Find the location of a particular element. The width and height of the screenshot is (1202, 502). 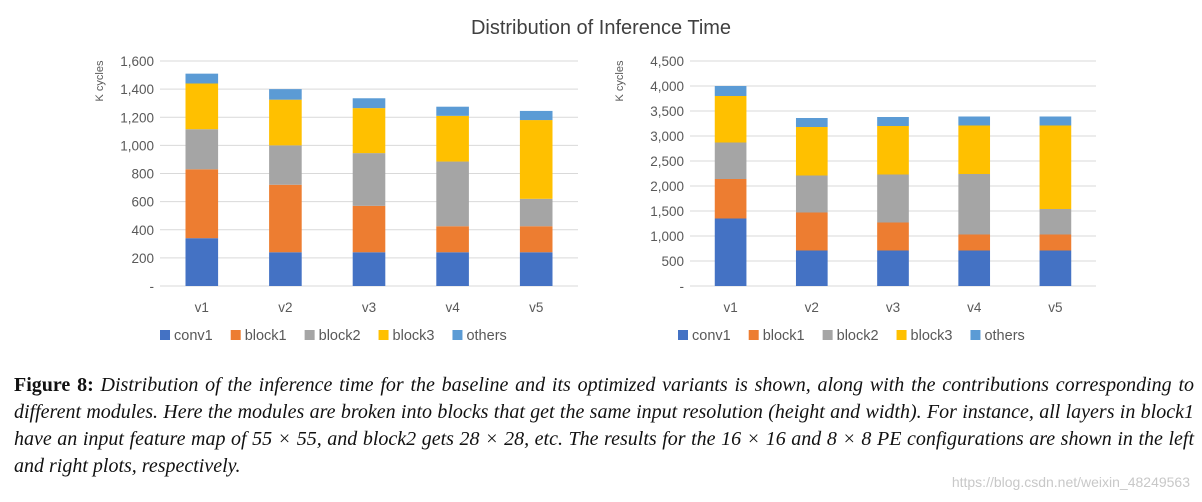

chart-2-bar-v1-others is located at coordinates (730, 91).